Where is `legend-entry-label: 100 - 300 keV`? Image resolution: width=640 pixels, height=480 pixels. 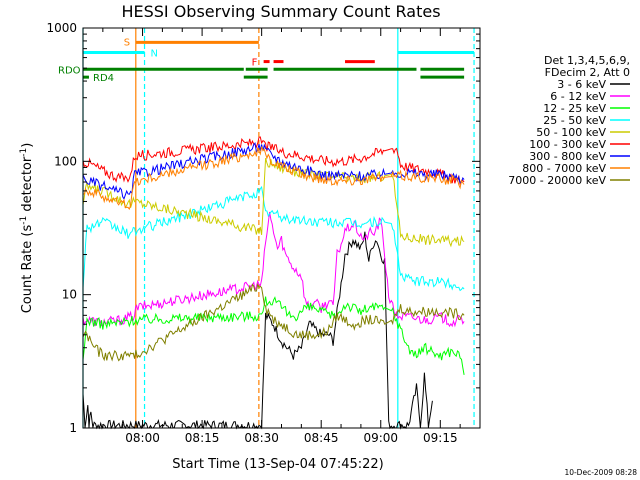 legend-entry-label: 100 - 300 keV is located at coordinates (567, 144).